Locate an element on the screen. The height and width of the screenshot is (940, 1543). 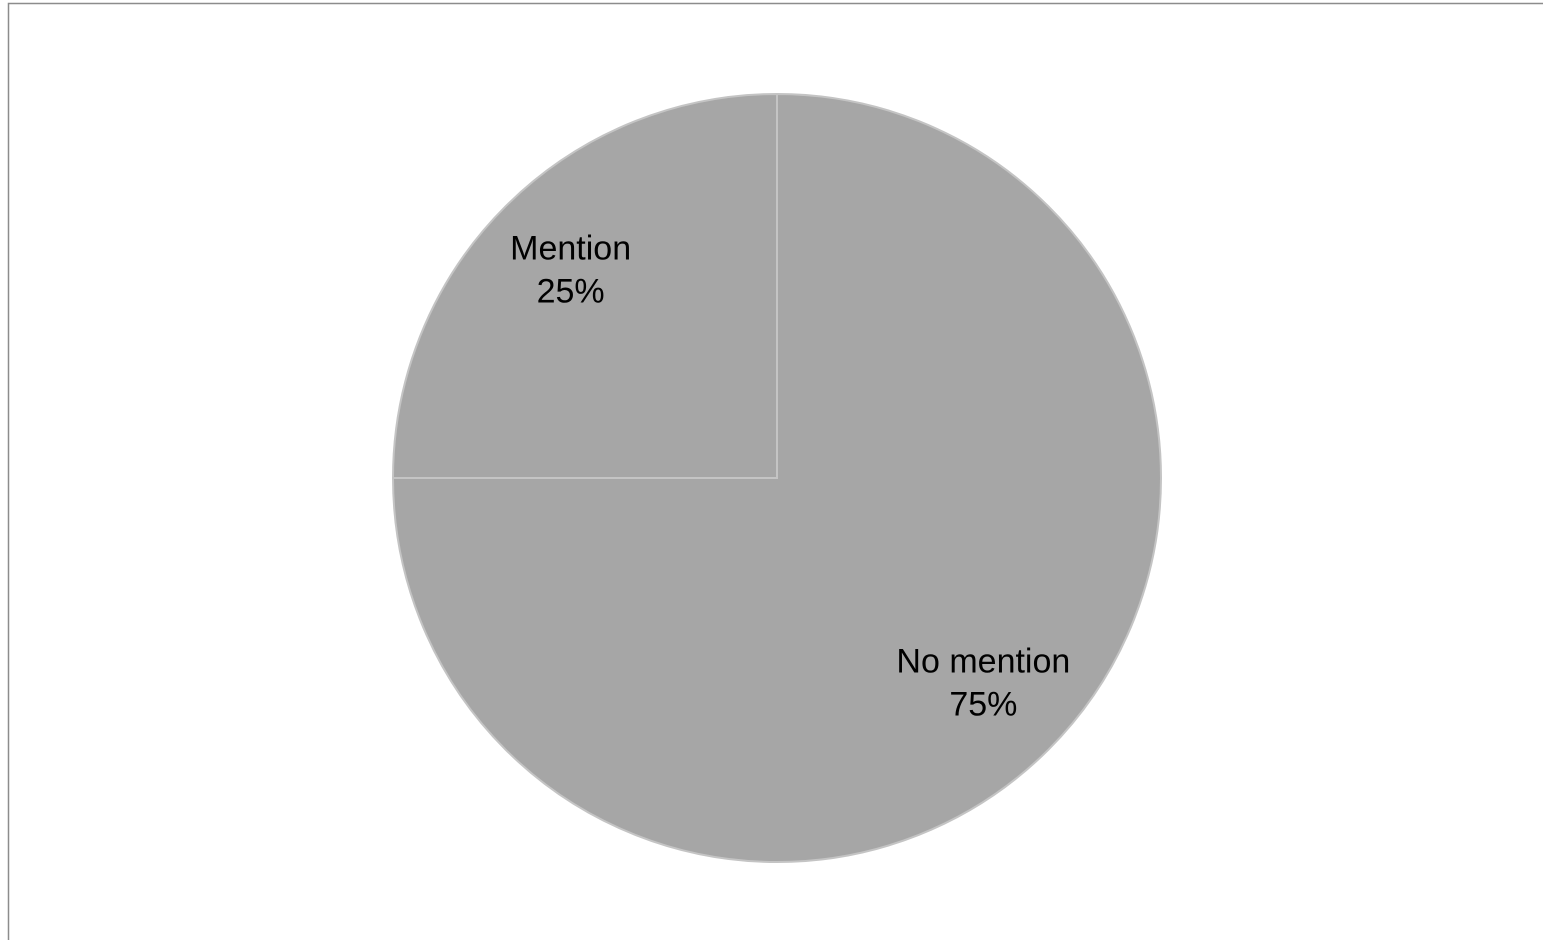
slice-label: Mention is located at coordinates (570, 249).